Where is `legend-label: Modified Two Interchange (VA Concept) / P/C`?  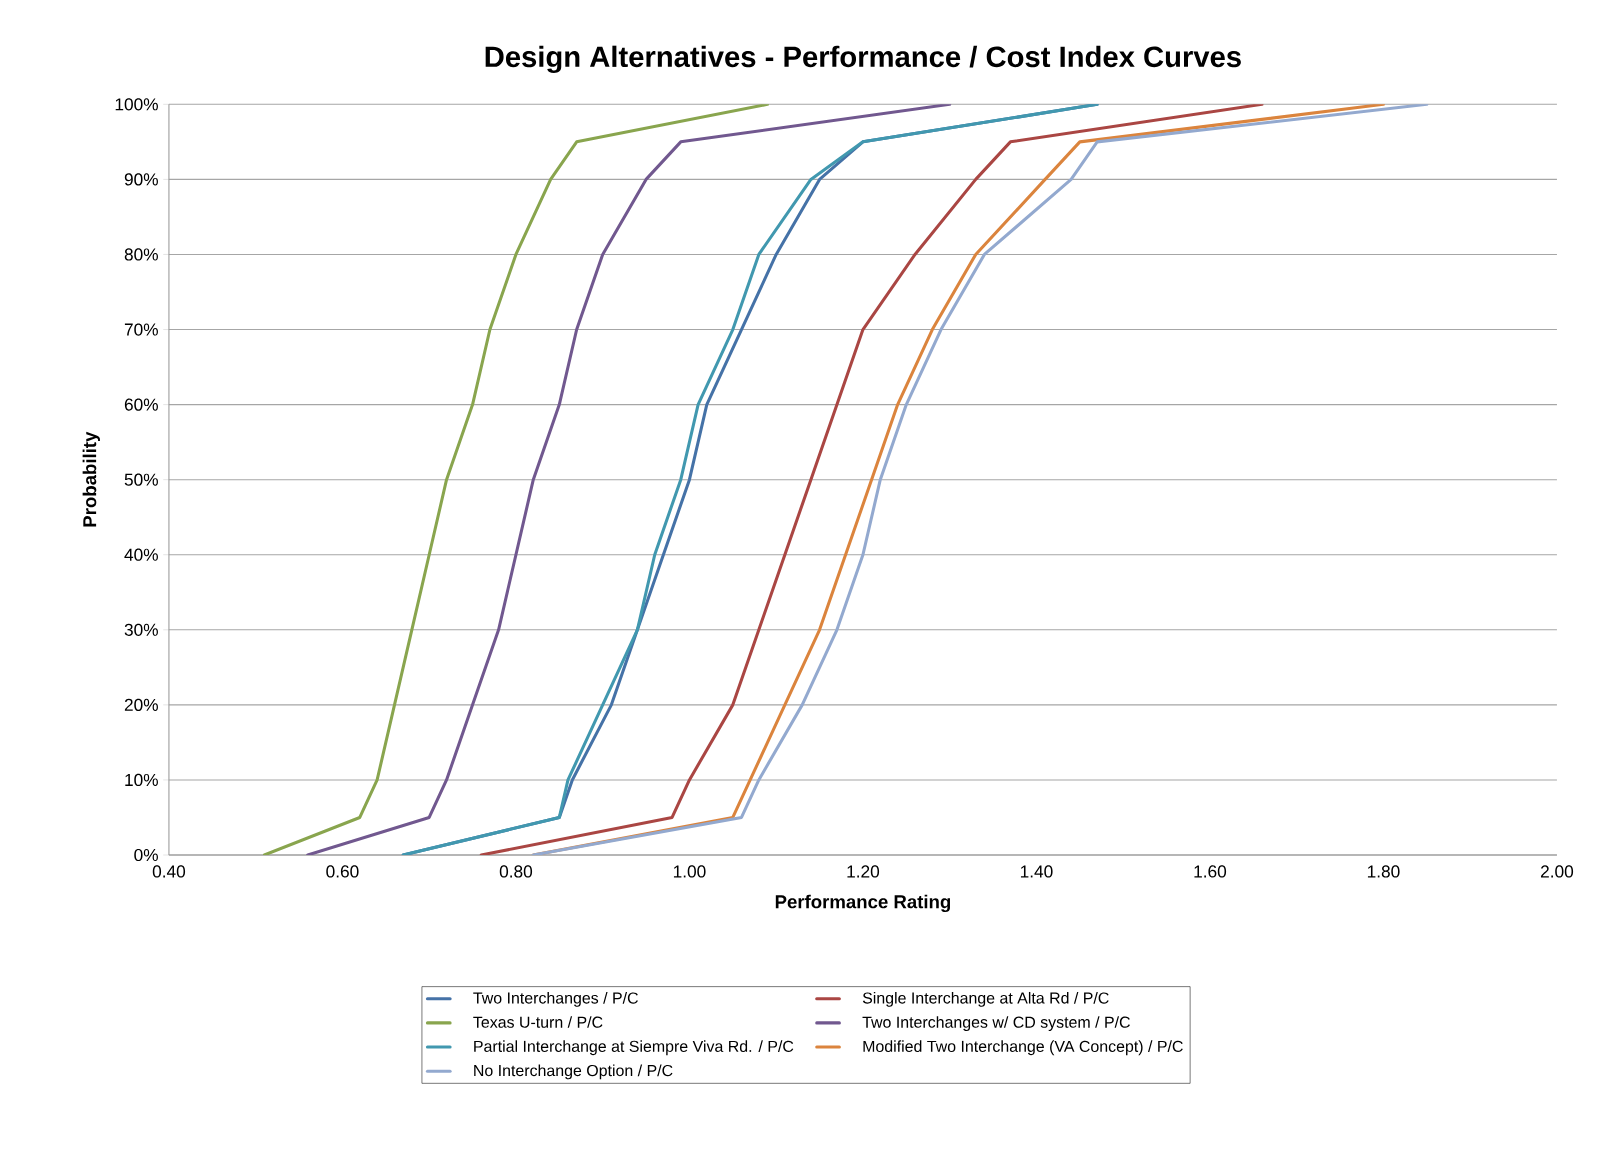 legend-label: Modified Two Interchange (VA Concept) / P/C is located at coordinates (1023, 1048).